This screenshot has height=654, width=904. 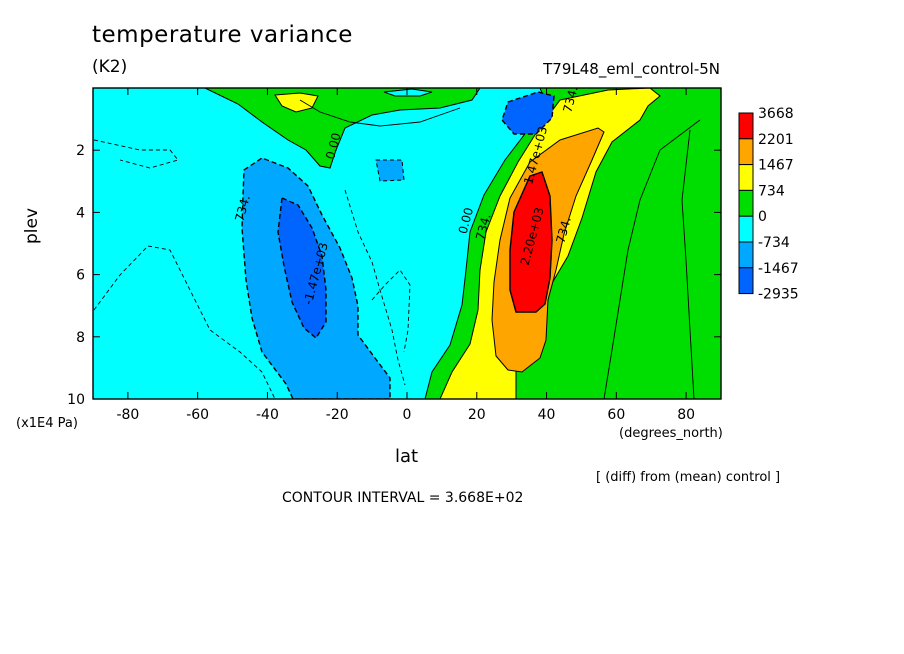 I want to click on colorbar-label: -1467, so click(x=778, y=269).